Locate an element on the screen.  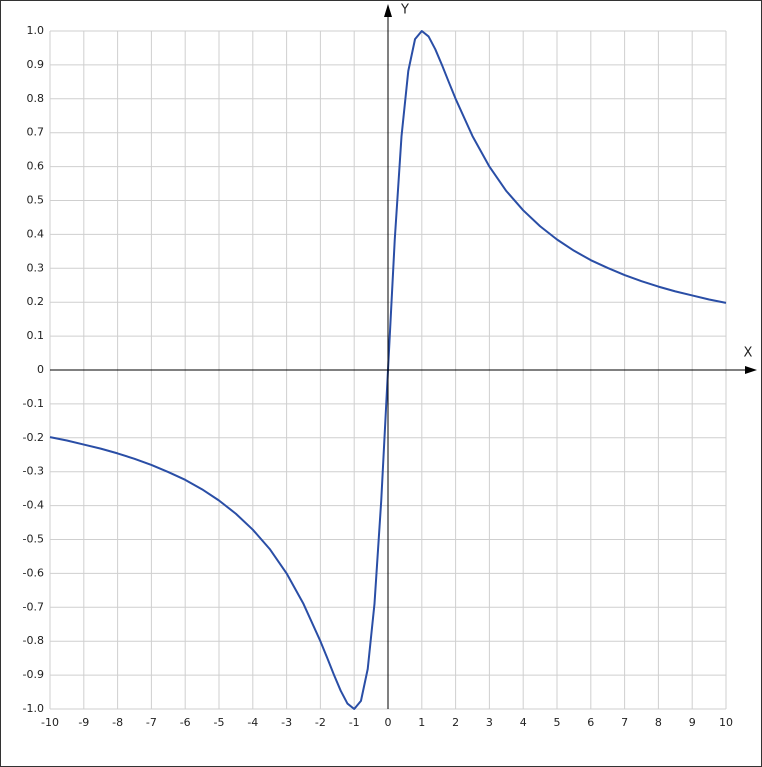
y-tick-label: 0.1 is located at coordinates (36, 335).